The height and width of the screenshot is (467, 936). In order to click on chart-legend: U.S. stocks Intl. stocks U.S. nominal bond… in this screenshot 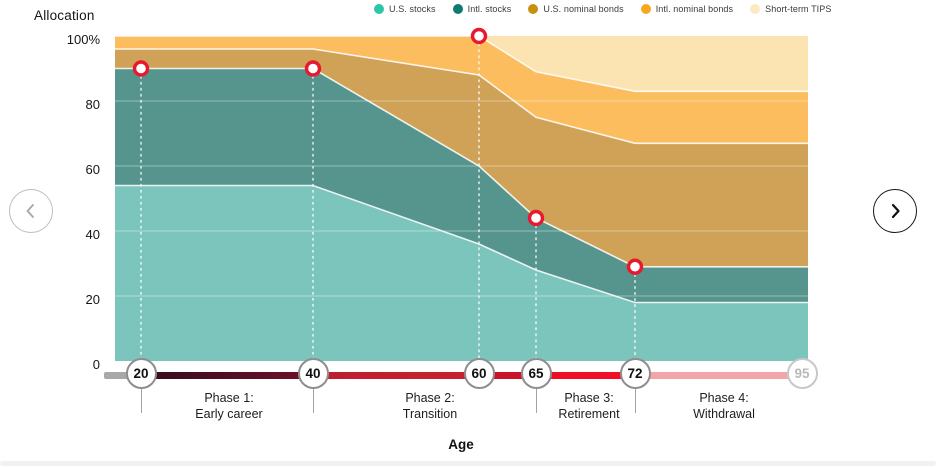, I will do `click(603, 9)`.